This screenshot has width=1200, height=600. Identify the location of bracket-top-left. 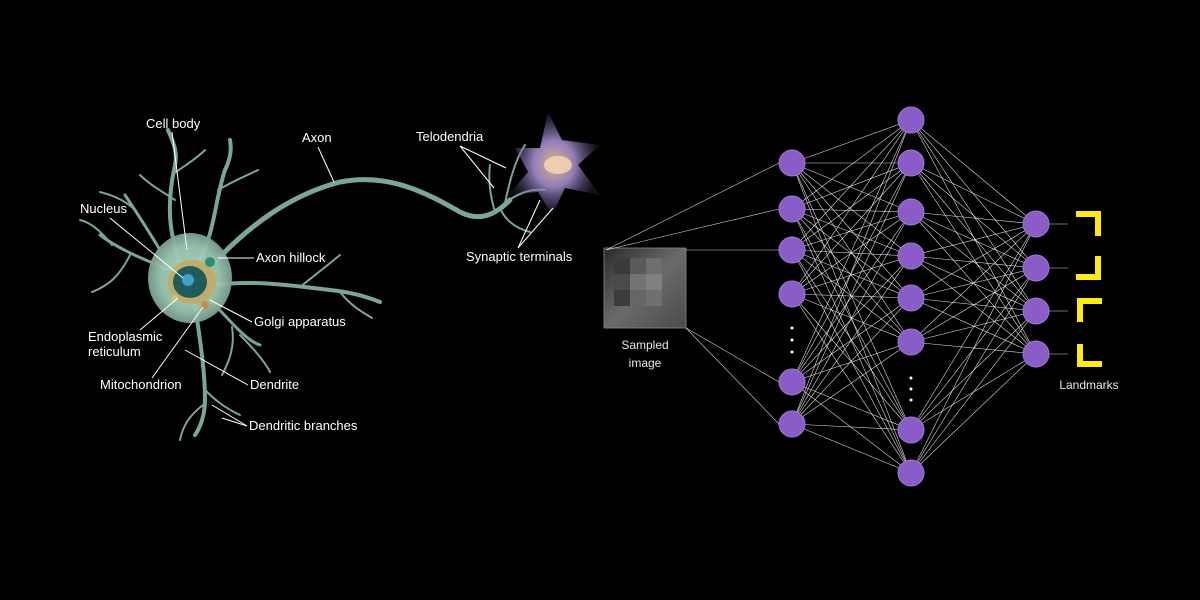
(1089, 310).